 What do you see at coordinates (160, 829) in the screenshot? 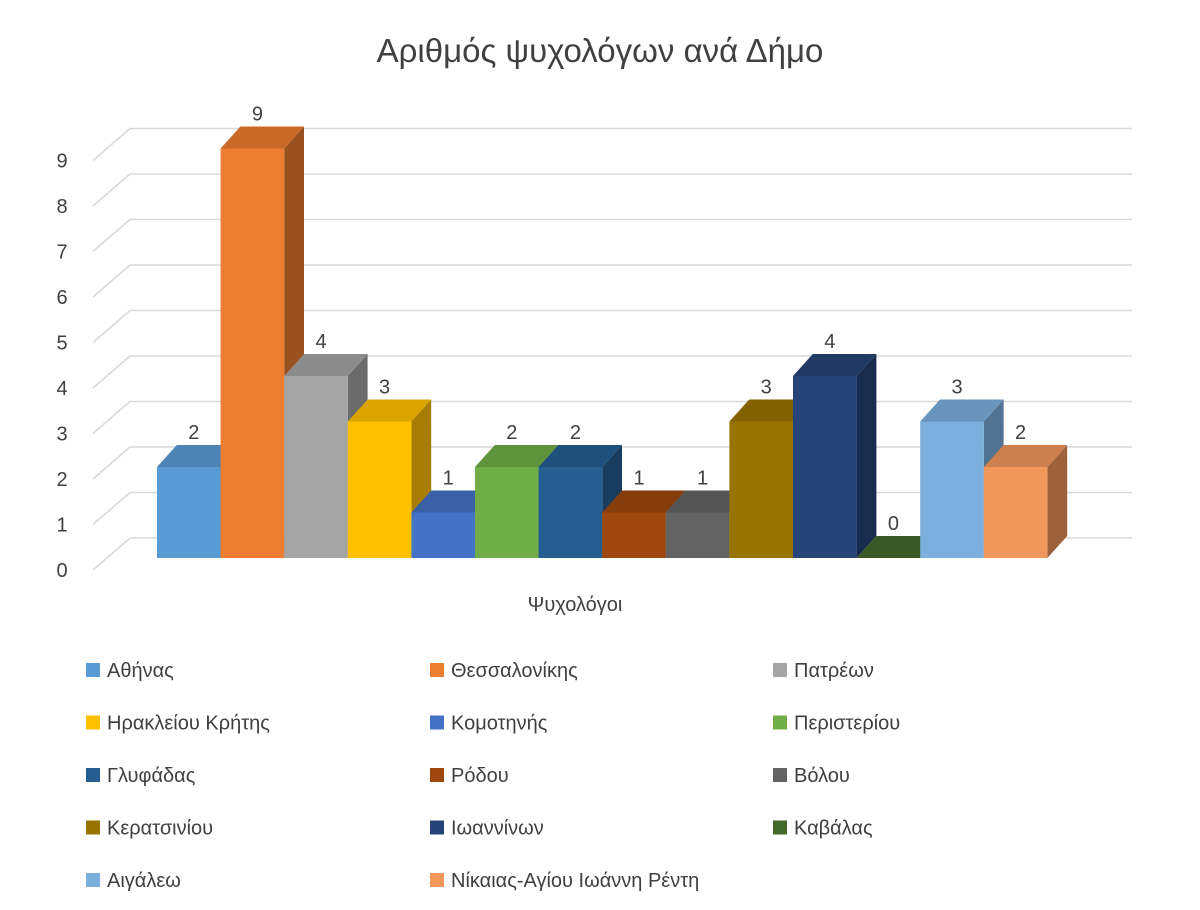
I see `legend-label: Κερατσινίου` at bounding box center [160, 829].